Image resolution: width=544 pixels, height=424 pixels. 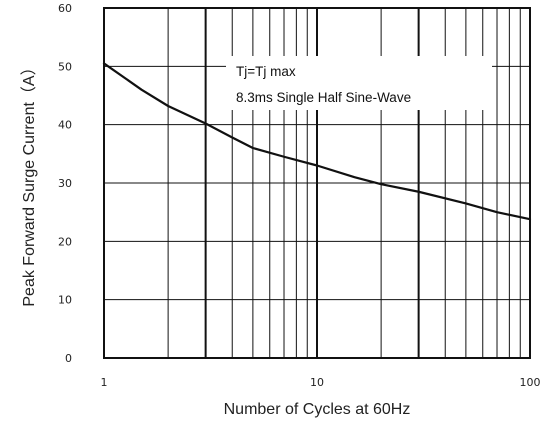 I want to click on y-tick-label-3: 30, so click(x=65, y=183).